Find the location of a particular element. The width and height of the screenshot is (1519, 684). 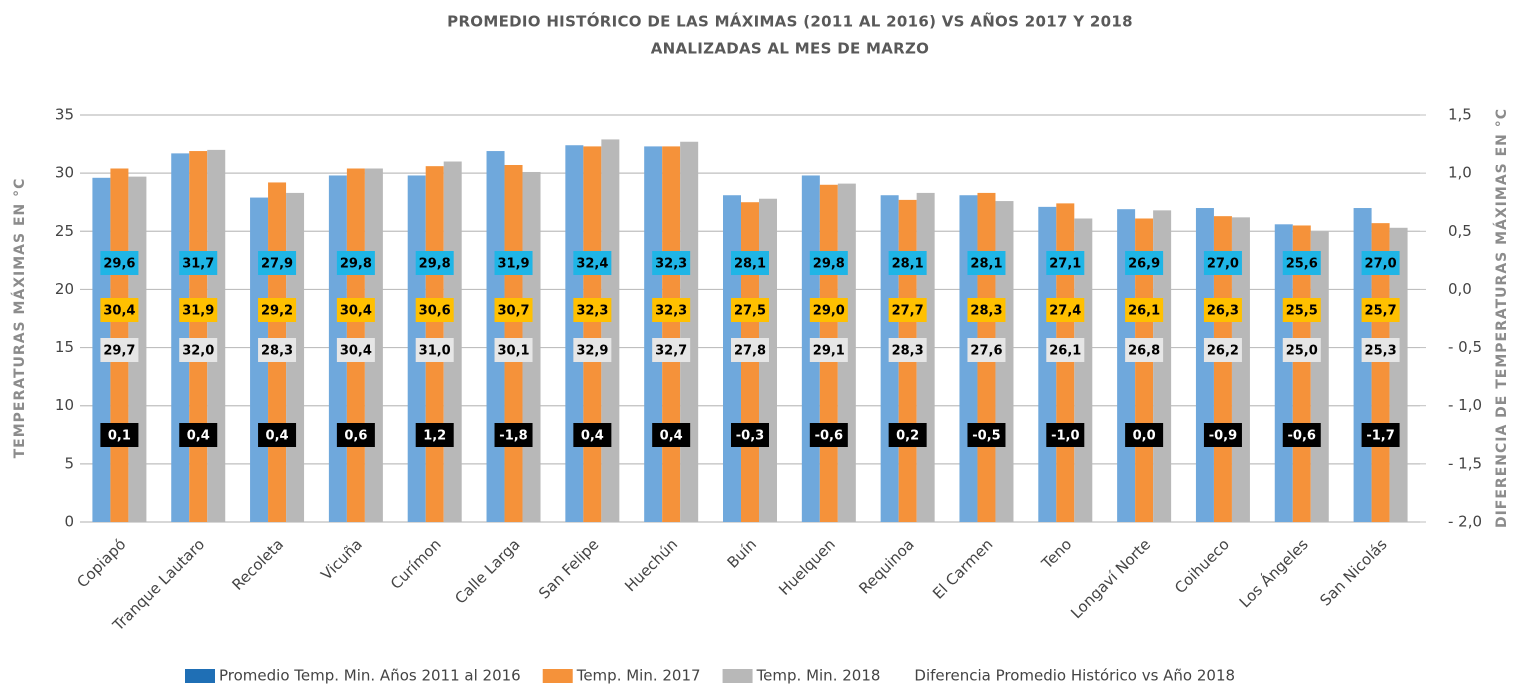

data-label-text: 1,2 is located at coordinates (434, 436).